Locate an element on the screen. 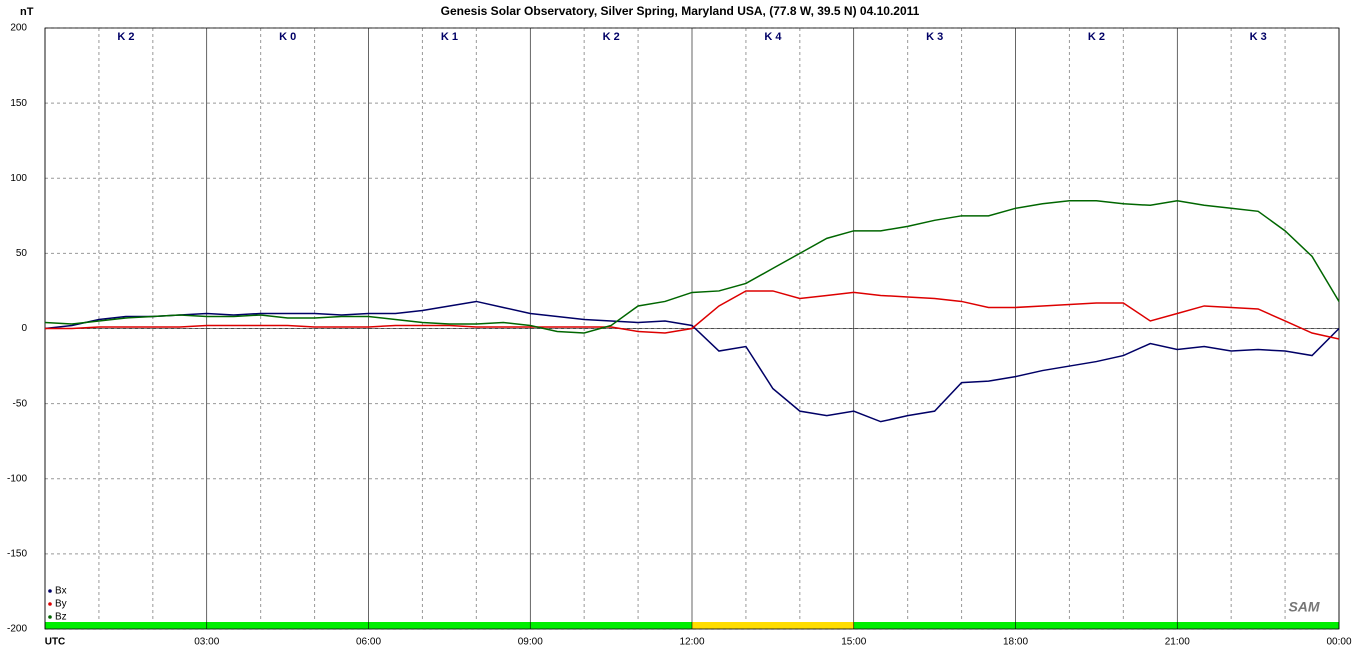 This screenshot has height=657, width=1360. legend-label: Bz is located at coordinates (61, 617).